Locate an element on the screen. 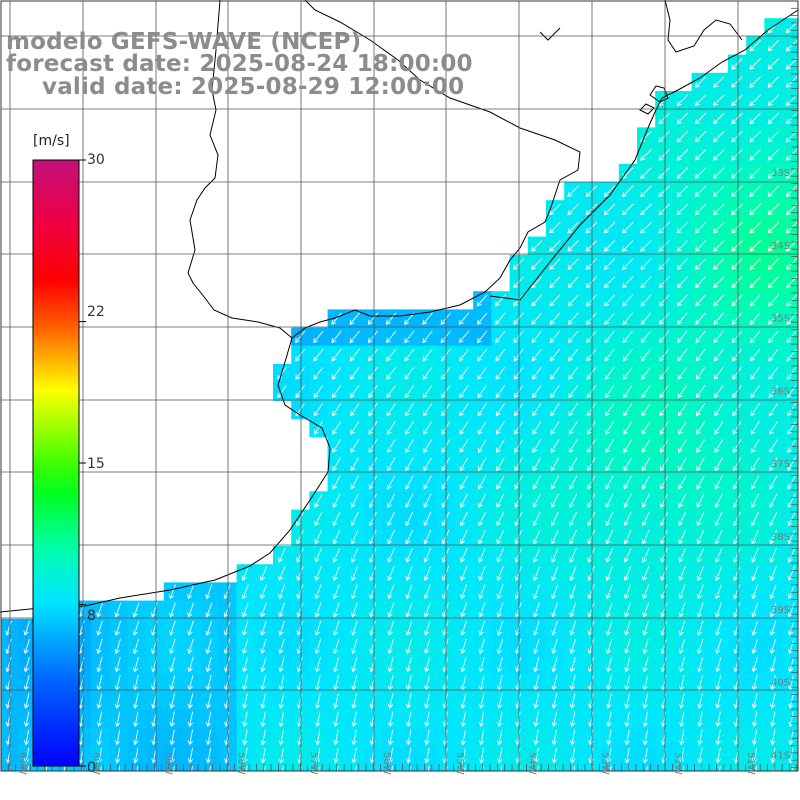  latitude-label: 40S is located at coordinates (780, 683).